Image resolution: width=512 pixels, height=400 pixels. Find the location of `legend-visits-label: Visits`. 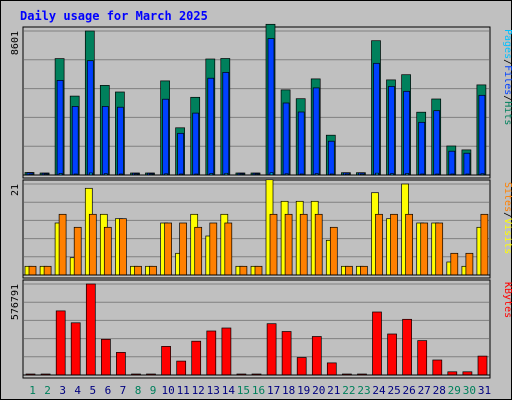

legend-visits-label: Visits is located at coordinates (507, 236).